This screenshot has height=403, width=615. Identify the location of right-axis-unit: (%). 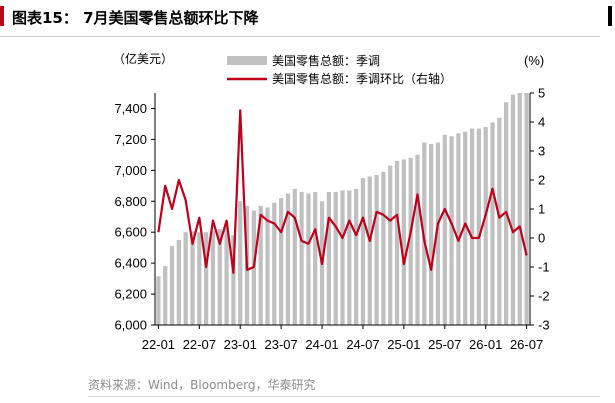
(534, 60).